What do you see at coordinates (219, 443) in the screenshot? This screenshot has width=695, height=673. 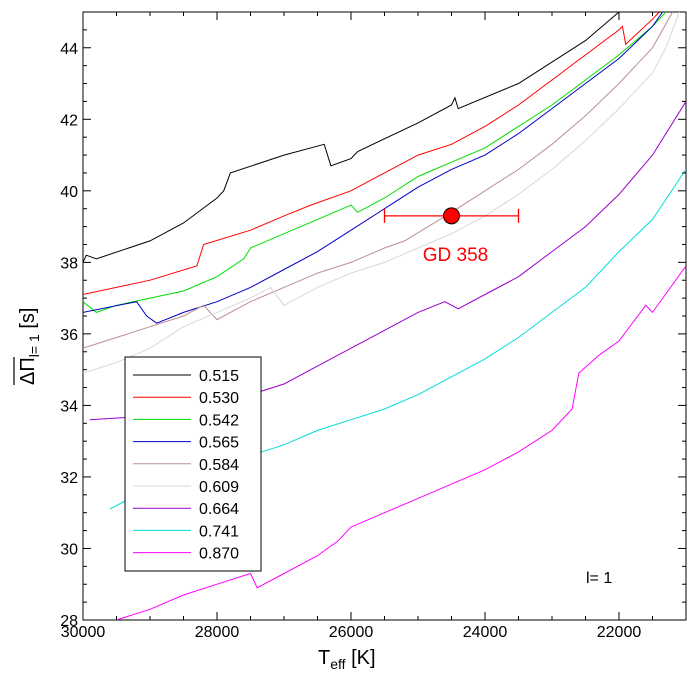 I see `legend-label: 0.565` at bounding box center [219, 443].